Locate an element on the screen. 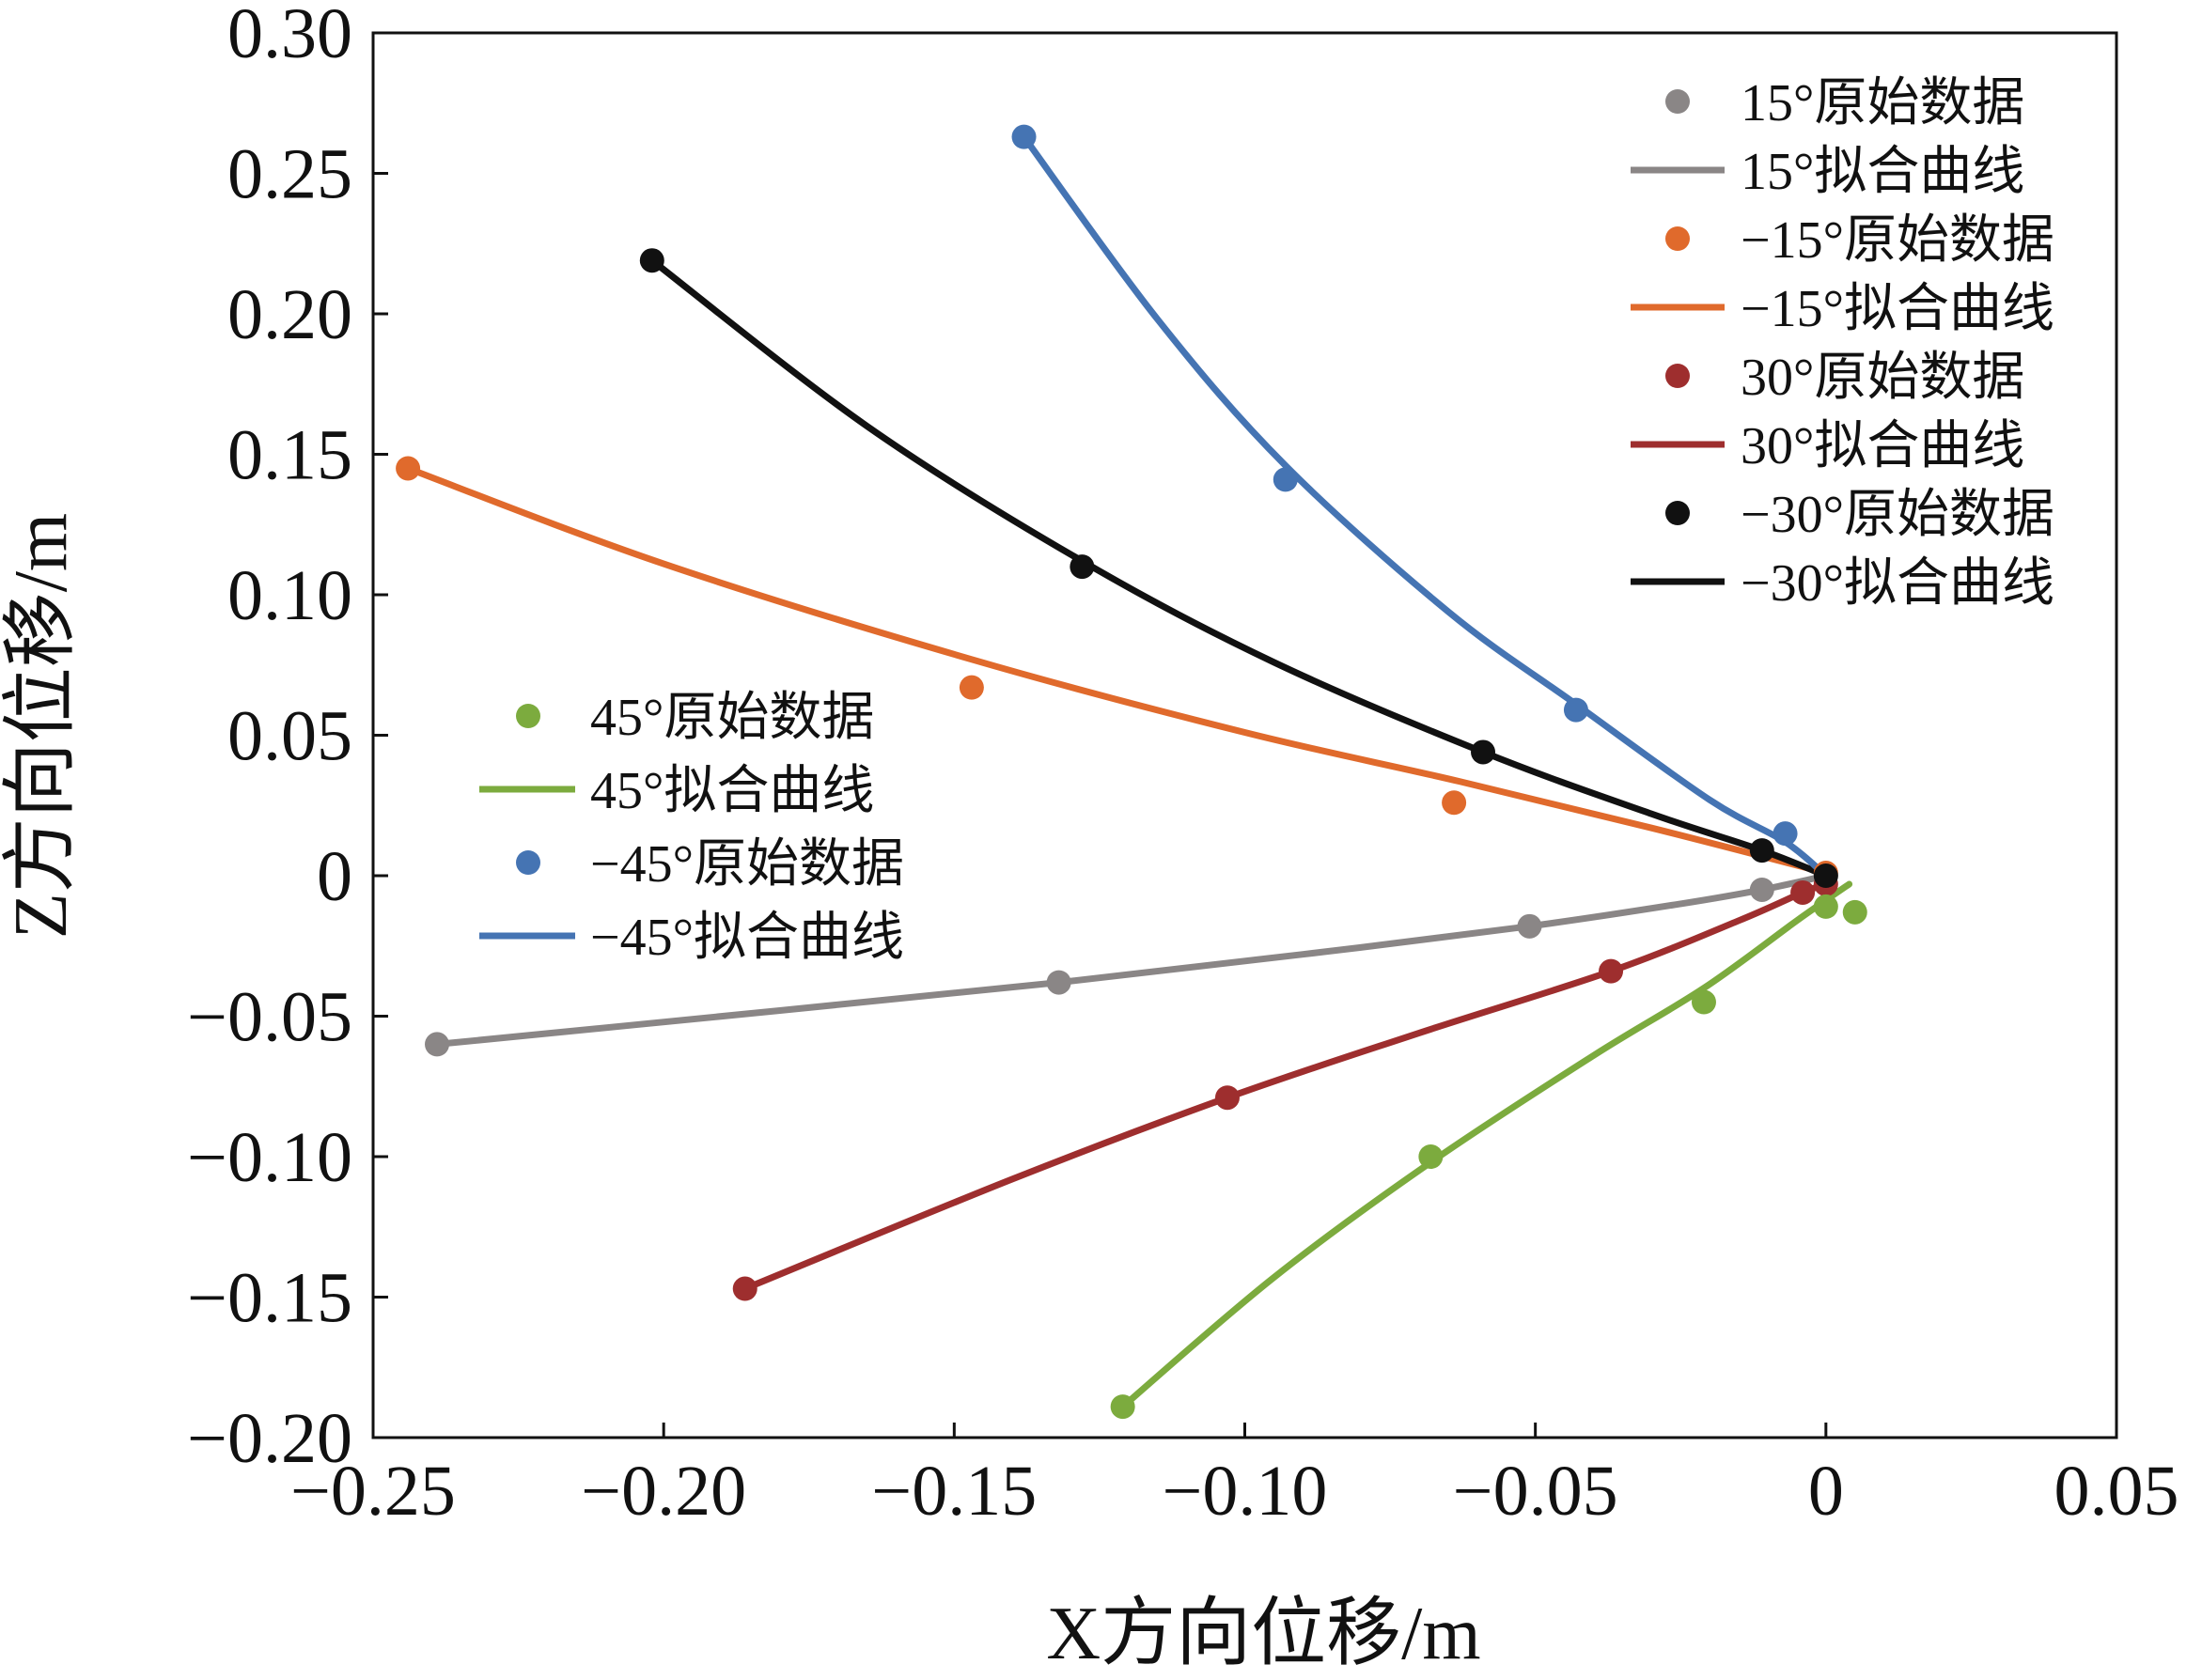 Image resolution: width=2202 pixels, height=1680 pixels. x-tick-label: 0 is located at coordinates (1826, 1491).